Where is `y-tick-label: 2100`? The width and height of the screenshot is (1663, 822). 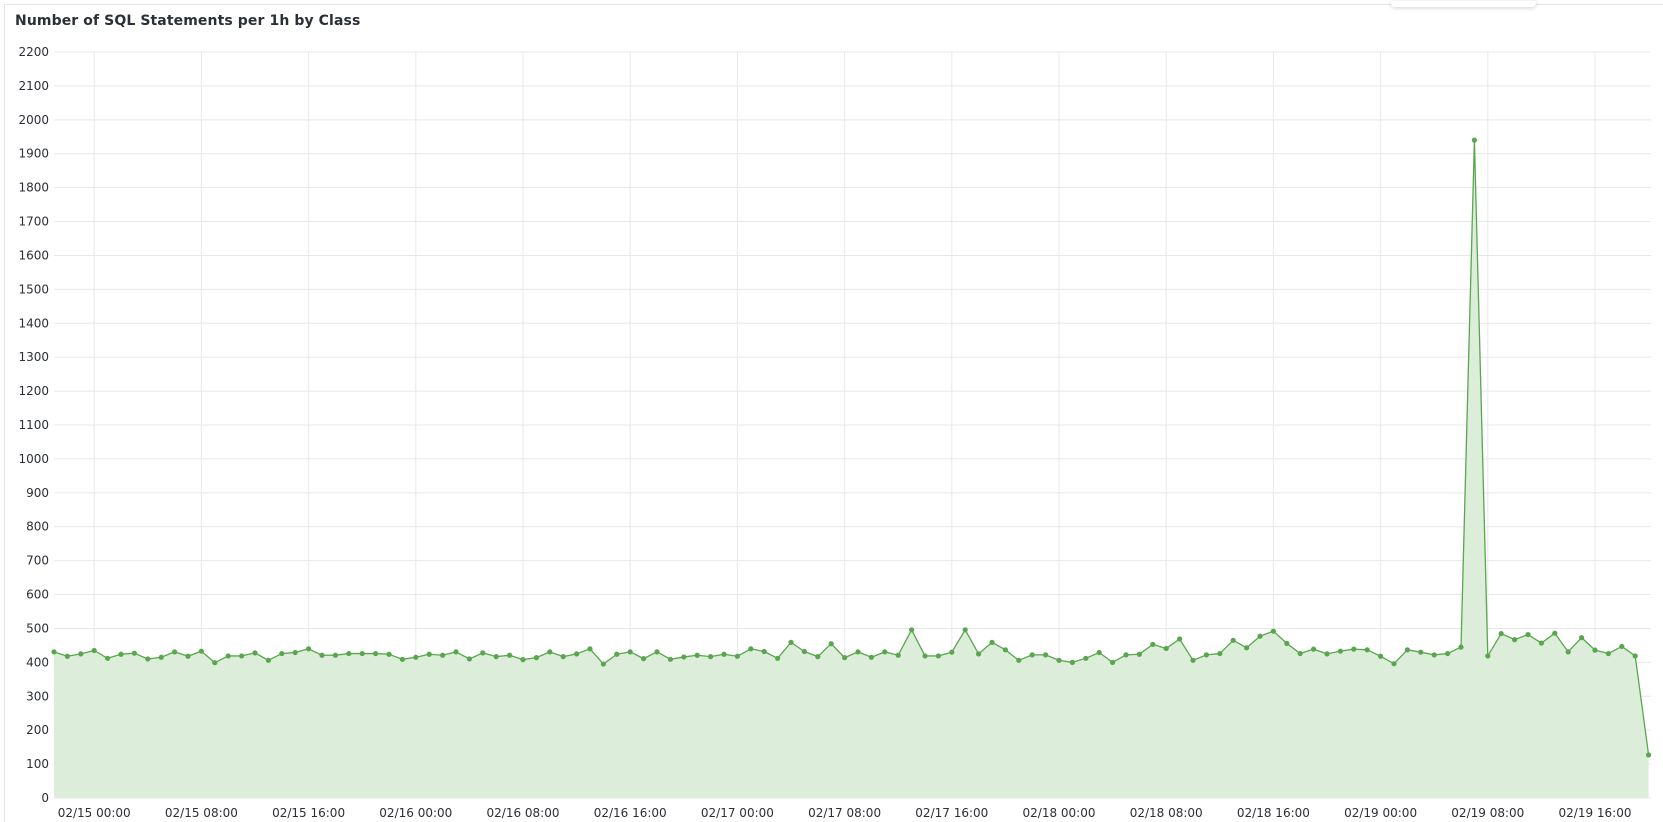 y-tick-label: 2100 is located at coordinates (33, 86).